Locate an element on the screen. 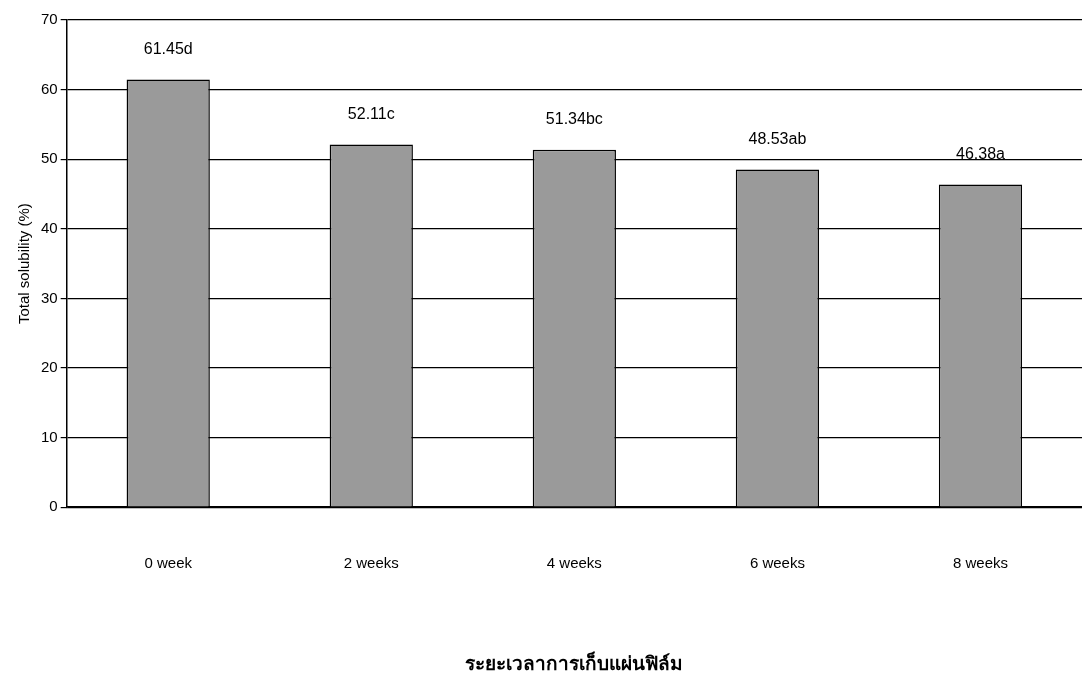 The image size is (1090, 692). x-tick-label: 8 weeks is located at coordinates (980, 563).